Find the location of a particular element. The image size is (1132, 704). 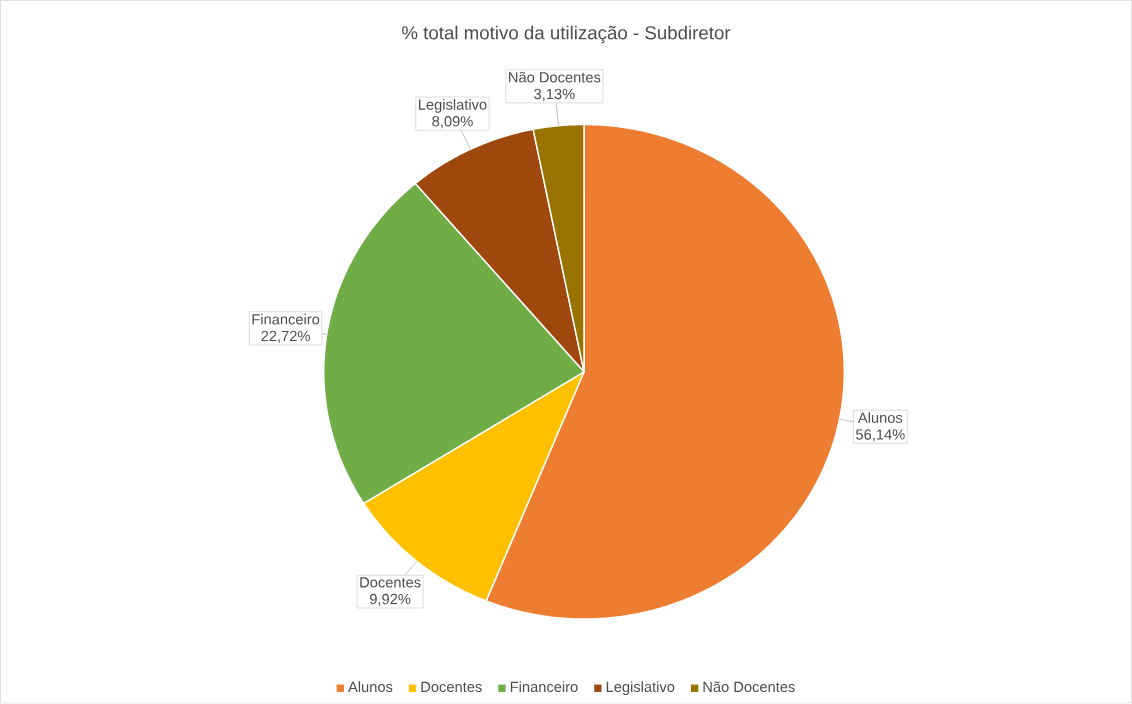

data-label: 3,13% is located at coordinates (554, 95).